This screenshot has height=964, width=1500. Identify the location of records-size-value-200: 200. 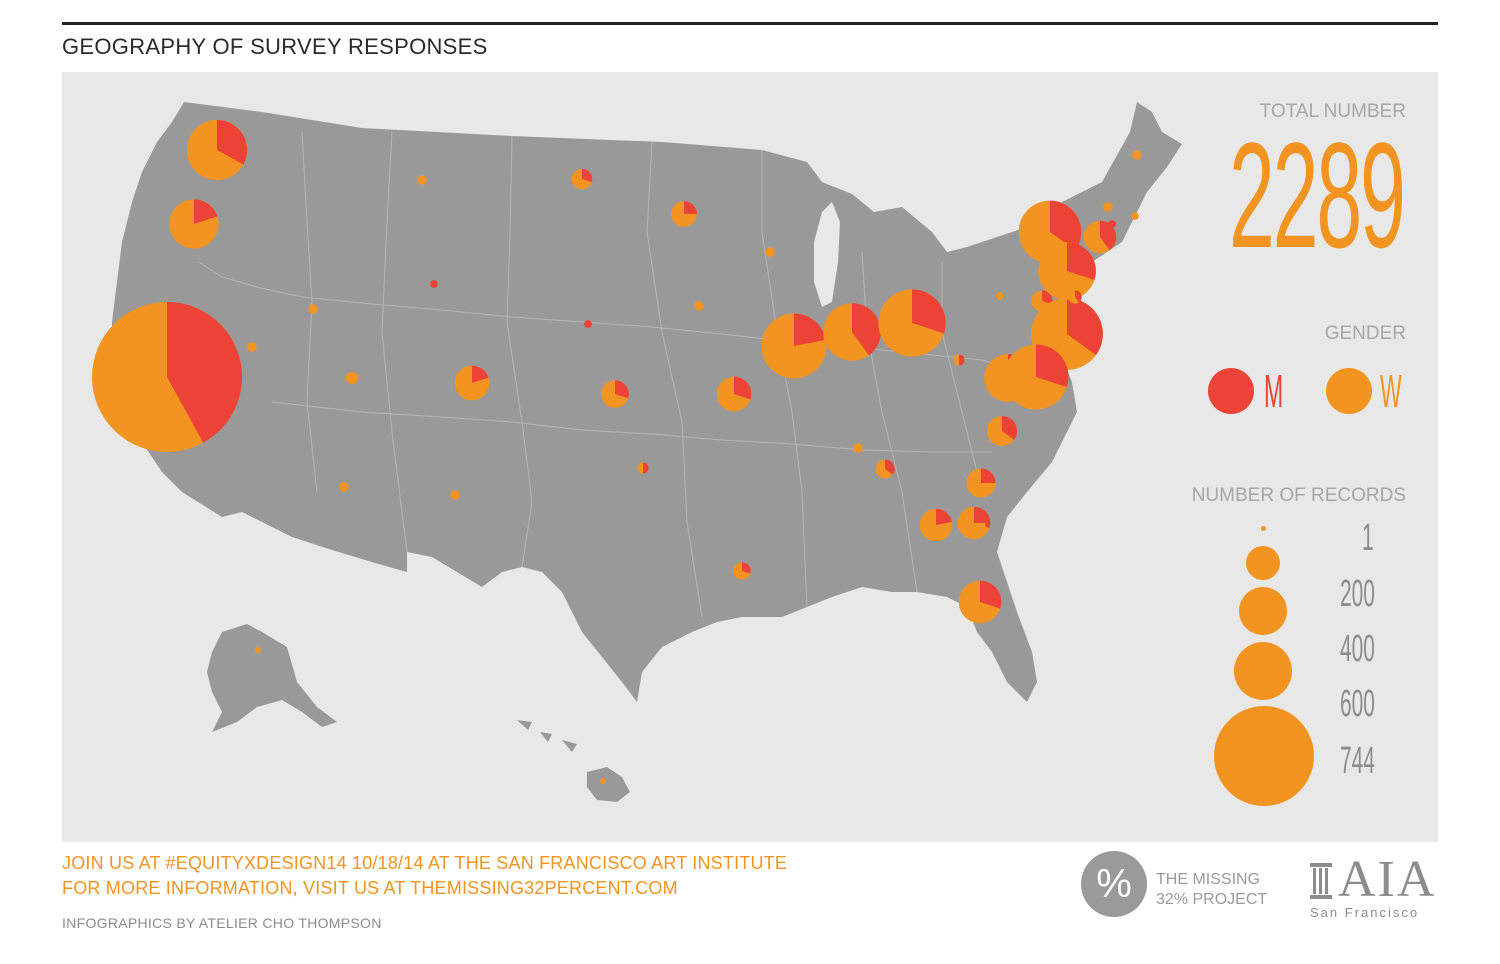
(1357, 594).